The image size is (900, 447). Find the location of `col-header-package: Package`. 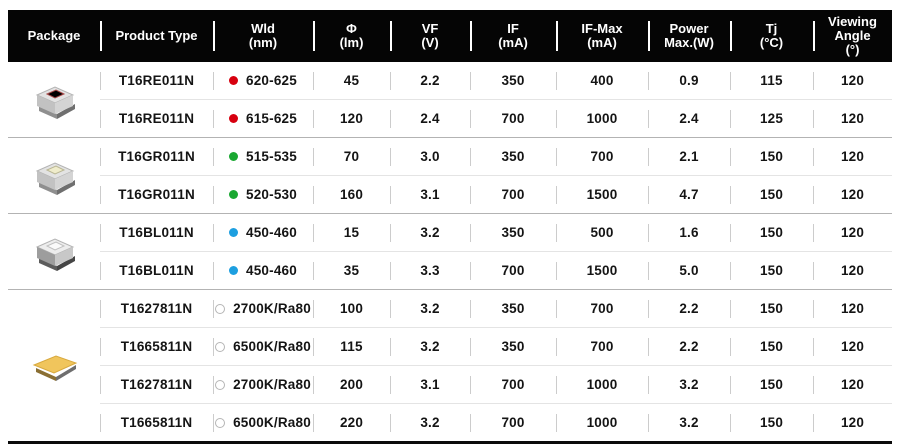

col-header-package: Package is located at coordinates (54, 36).